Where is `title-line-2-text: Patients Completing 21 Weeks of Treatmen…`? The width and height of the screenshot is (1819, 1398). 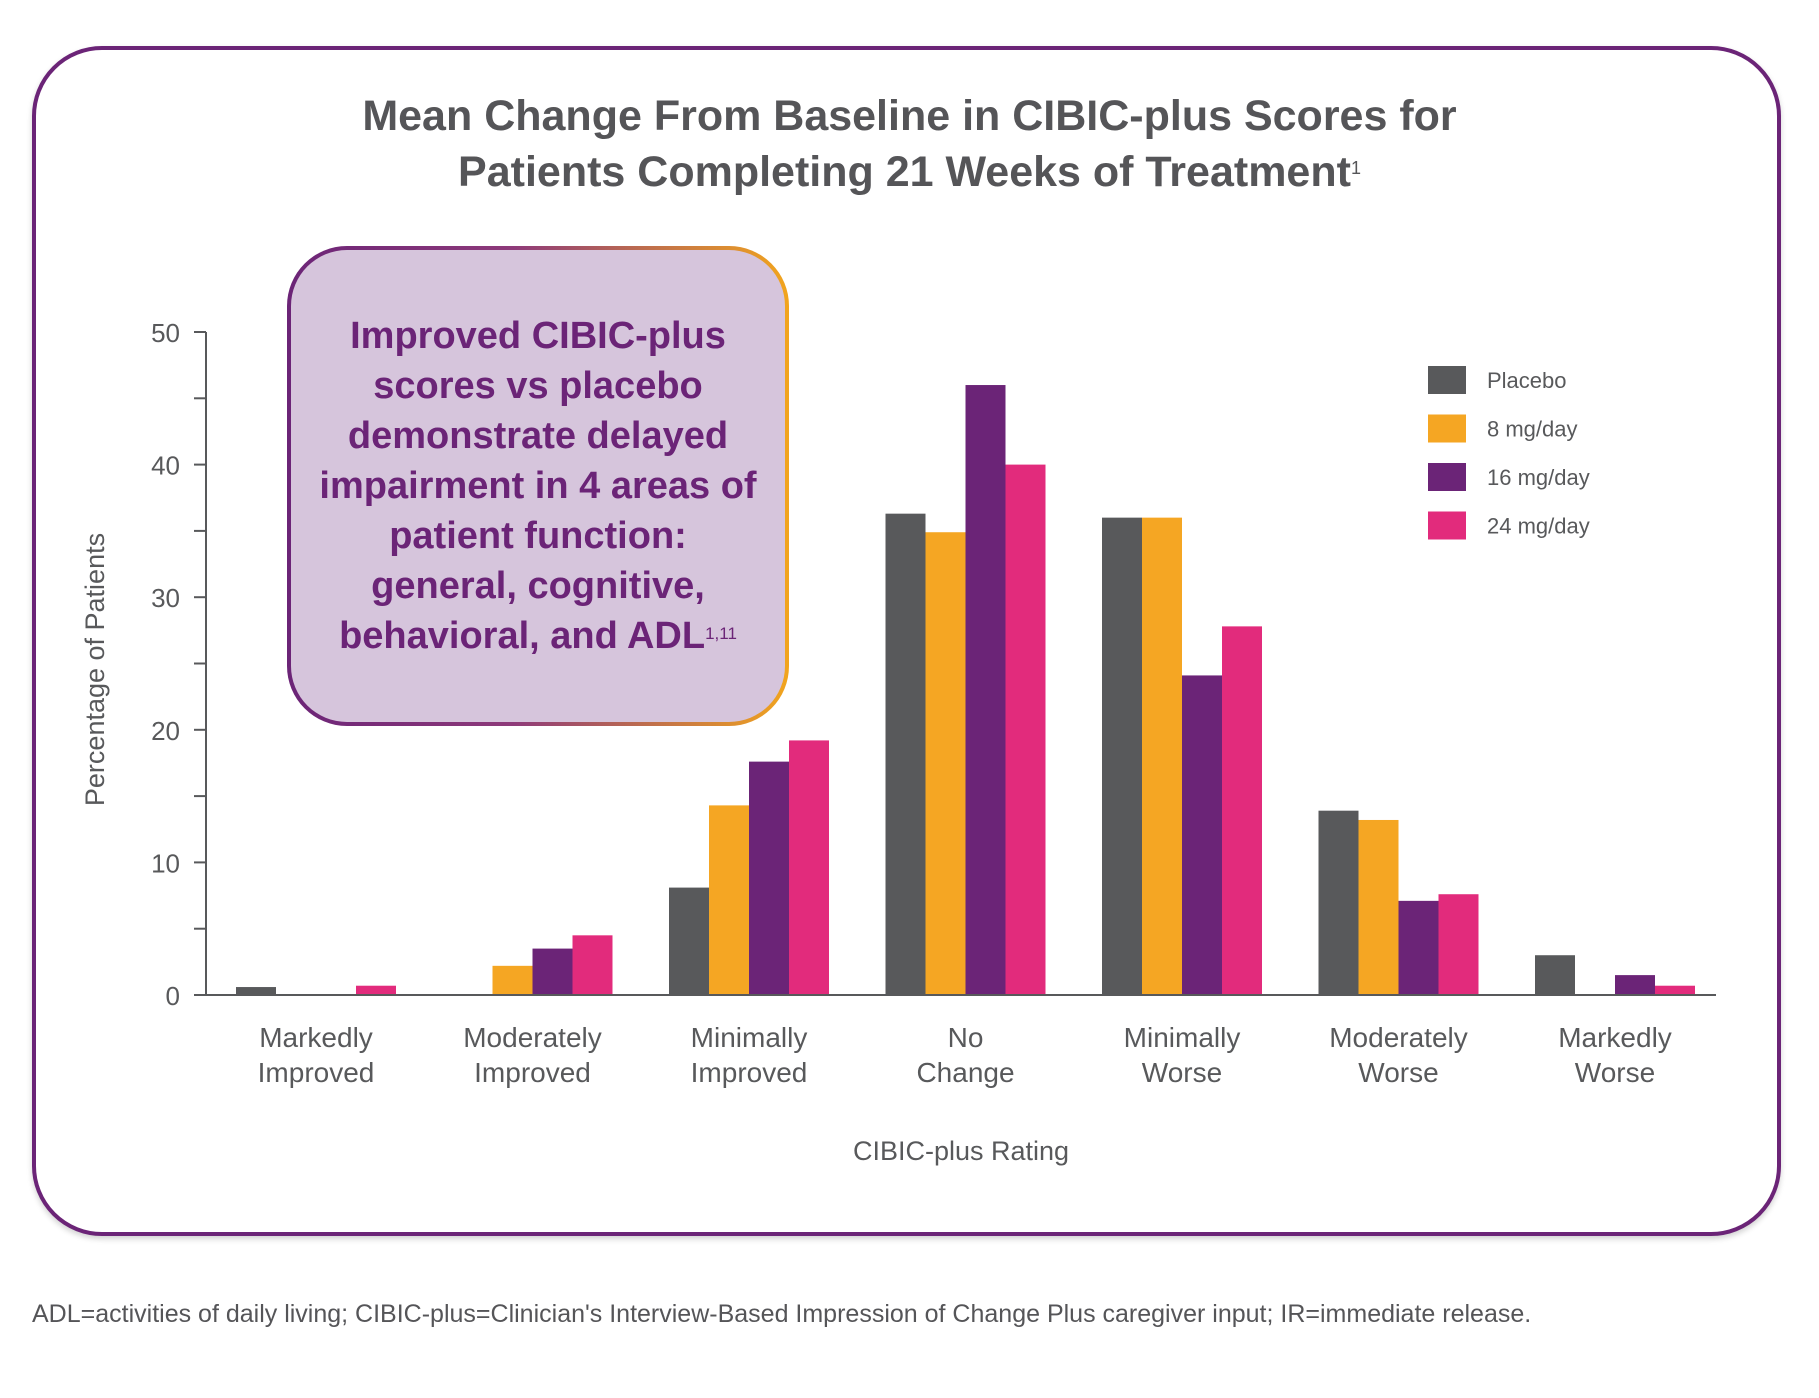
title-line-2-text: Patients Completing 21 Weeks of Treatmen… is located at coordinates (904, 172).